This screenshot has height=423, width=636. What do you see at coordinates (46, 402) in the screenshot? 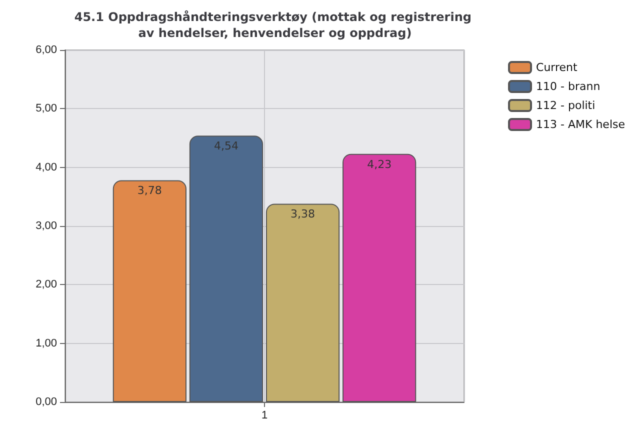
I see `y-tick-label: 0,00` at bounding box center [46, 402].